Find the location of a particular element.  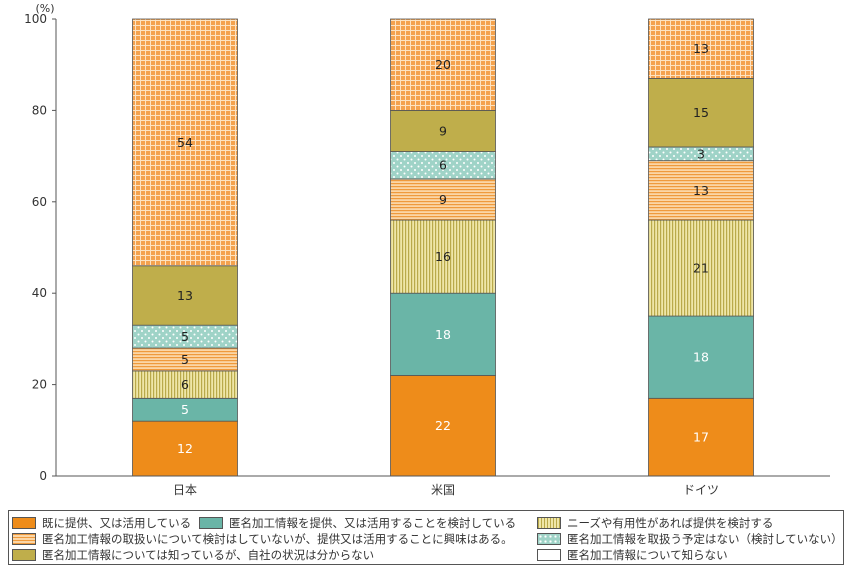

data-label: 16 is located at coordinates (443, 256).